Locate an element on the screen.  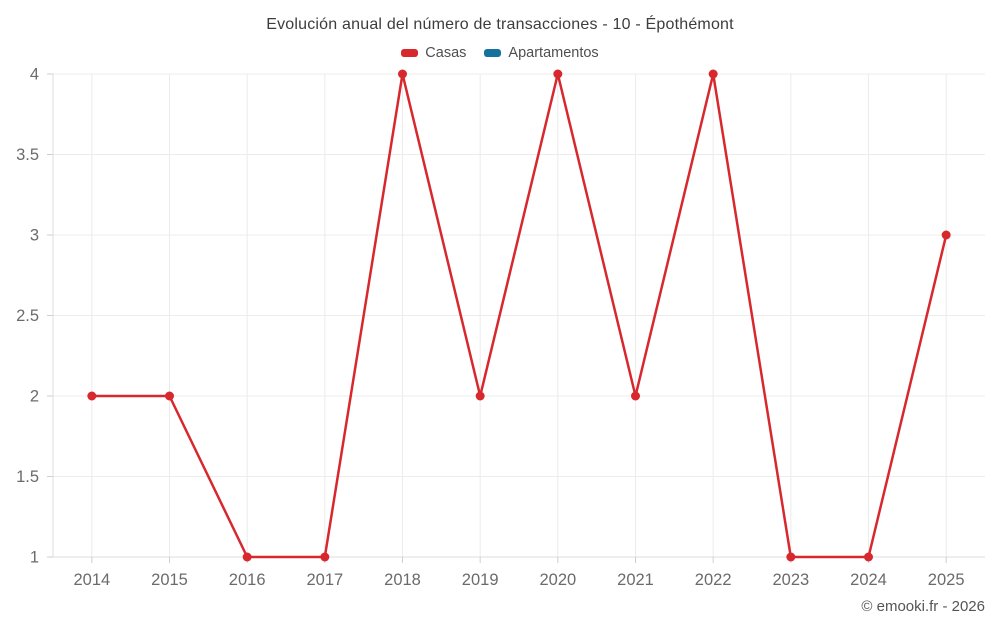
x-axis-tick-label: 2025 is located at coordinates (946, 580).